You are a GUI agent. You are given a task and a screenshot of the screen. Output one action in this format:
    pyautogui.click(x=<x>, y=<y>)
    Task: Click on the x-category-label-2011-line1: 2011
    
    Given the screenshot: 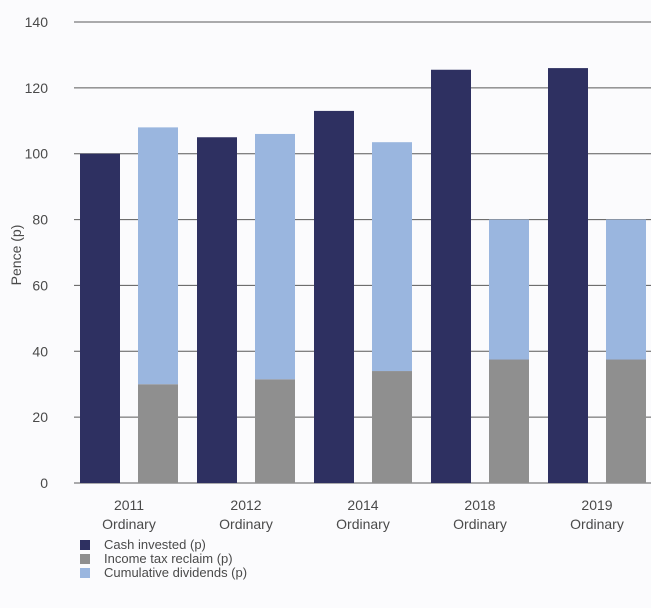 What is the action you would take?
    pyautogui.click(x=129, y=505)
    